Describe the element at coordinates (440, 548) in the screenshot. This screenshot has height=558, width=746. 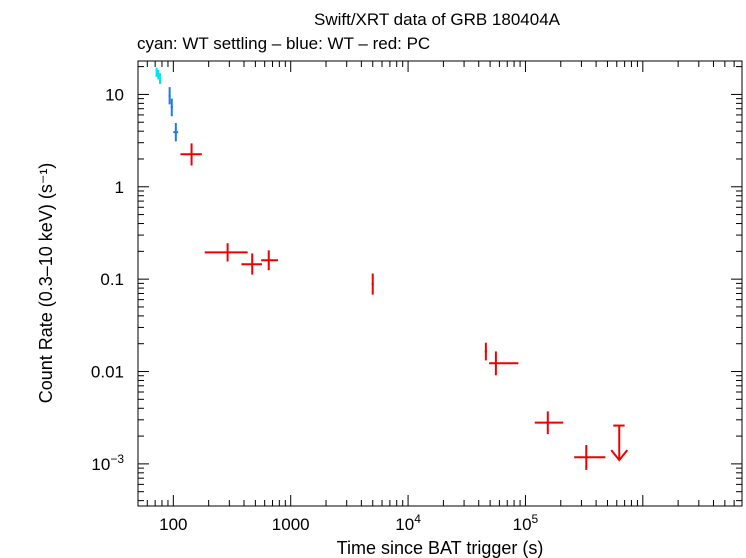
I see `x-axis-label: Time since BAT trigger (s)` at that location.